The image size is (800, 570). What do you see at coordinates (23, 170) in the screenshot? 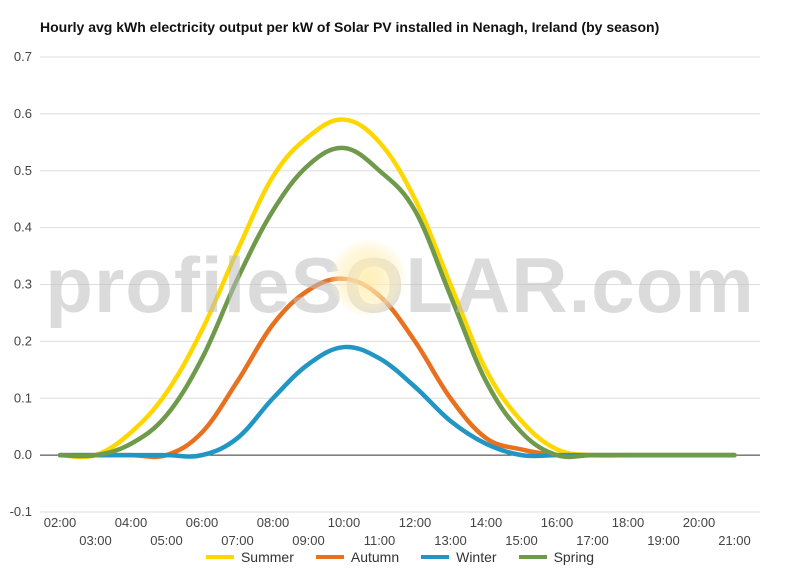
I see `y-tick-label: 0.5` at bounding box center [23, 170].